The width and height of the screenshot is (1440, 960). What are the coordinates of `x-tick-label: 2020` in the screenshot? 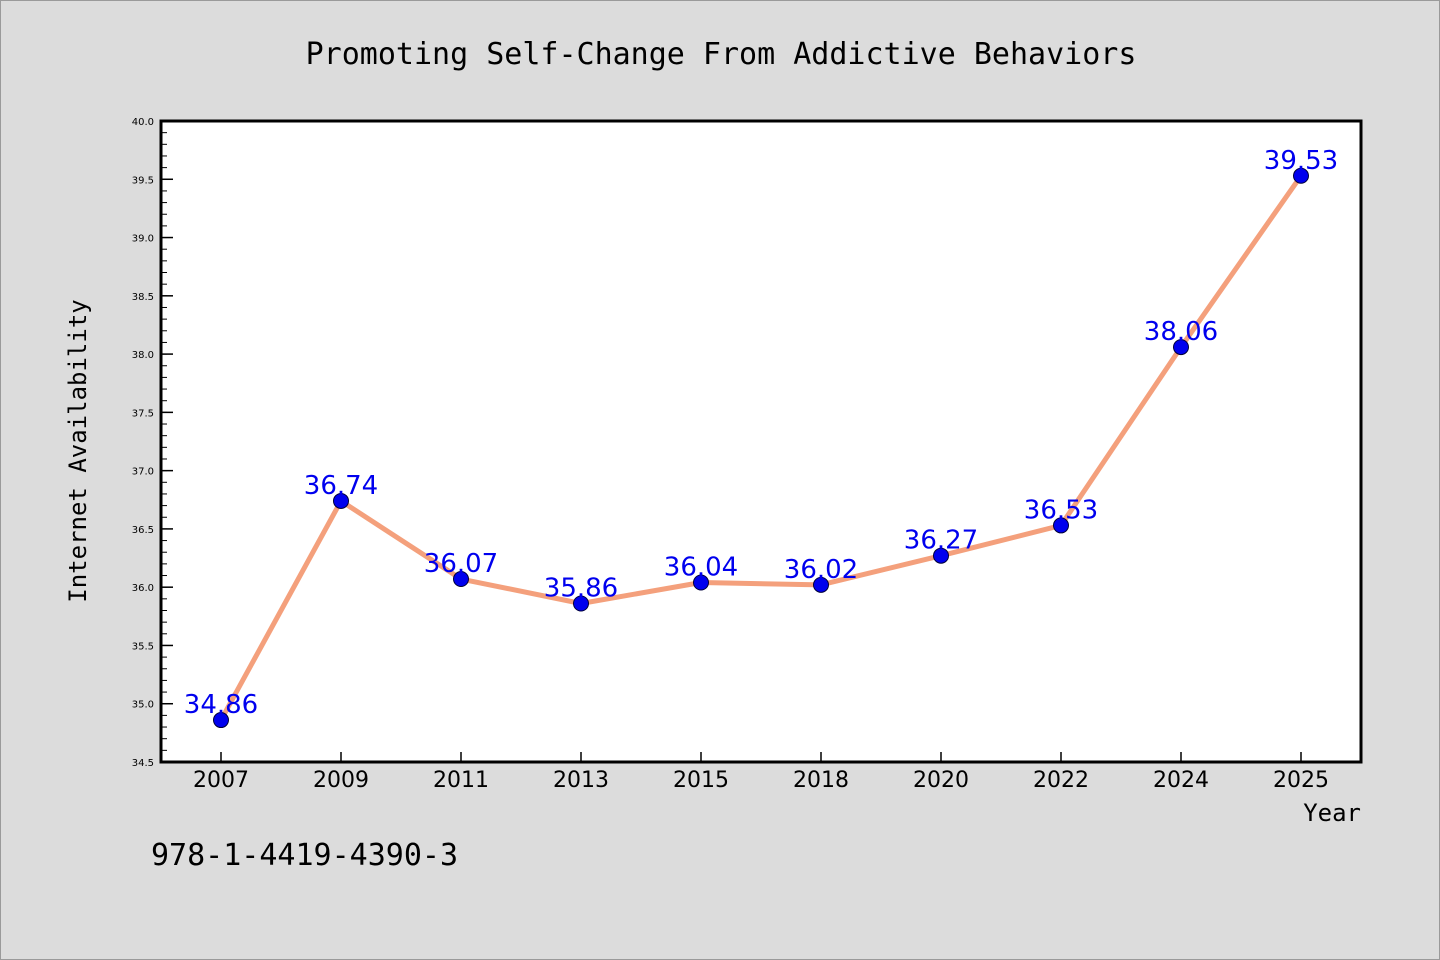 It's located at (941, 780).